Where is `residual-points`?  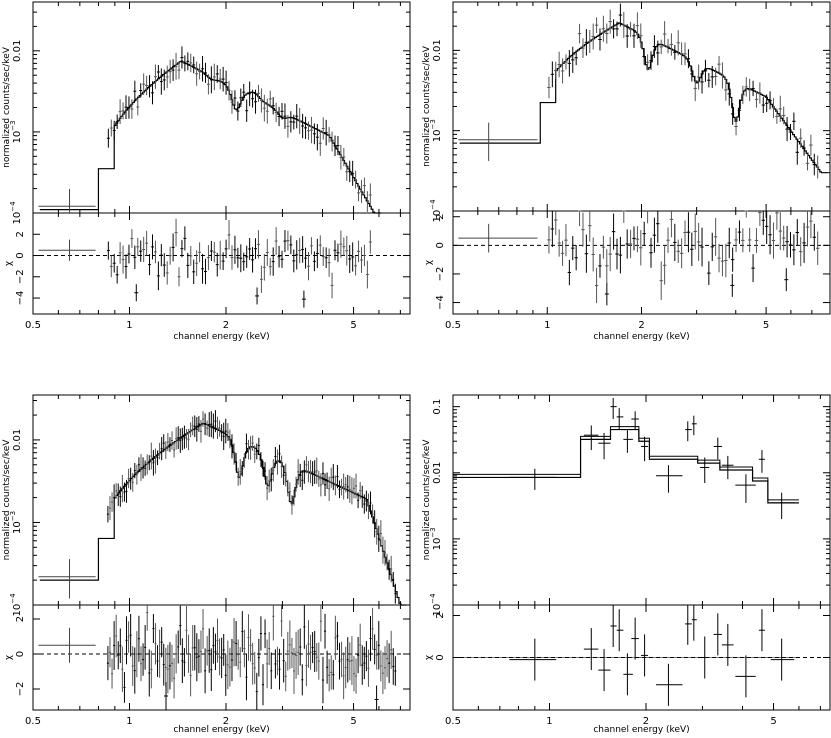 residual-points is located at coordinates (205, 263).